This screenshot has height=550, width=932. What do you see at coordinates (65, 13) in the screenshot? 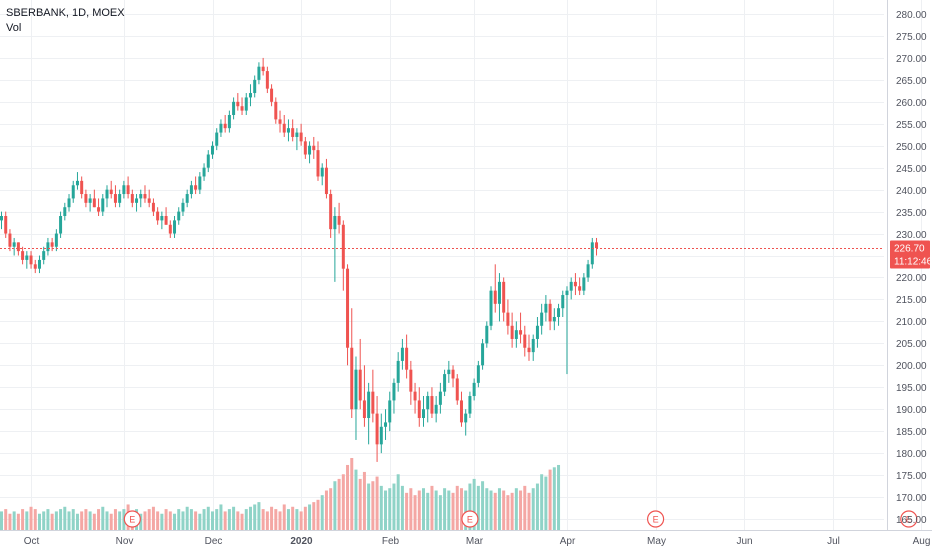
I see `symbol-title: SBERBANK, 1D, MOEX` at bounding box center [65, 13].